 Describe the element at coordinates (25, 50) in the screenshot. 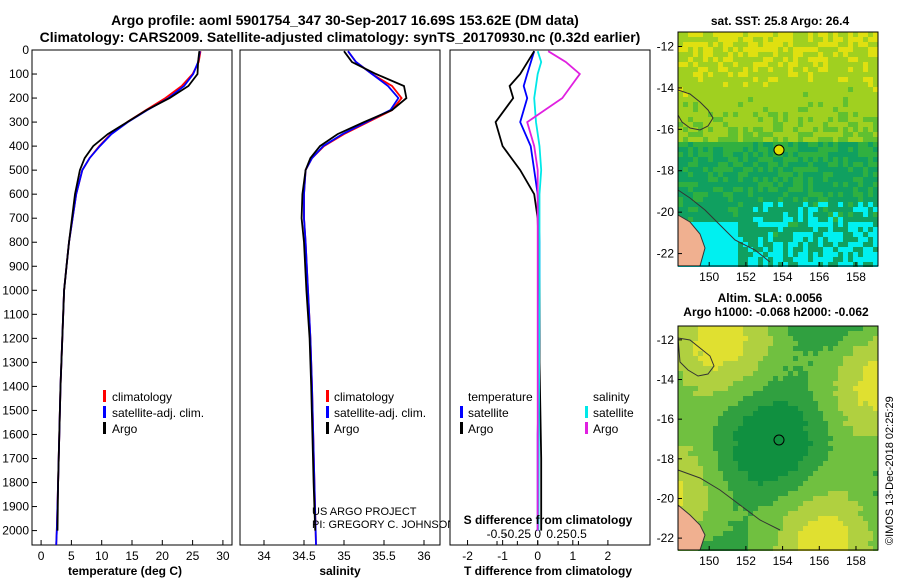

I see `y-tick-label: 0` at that location.